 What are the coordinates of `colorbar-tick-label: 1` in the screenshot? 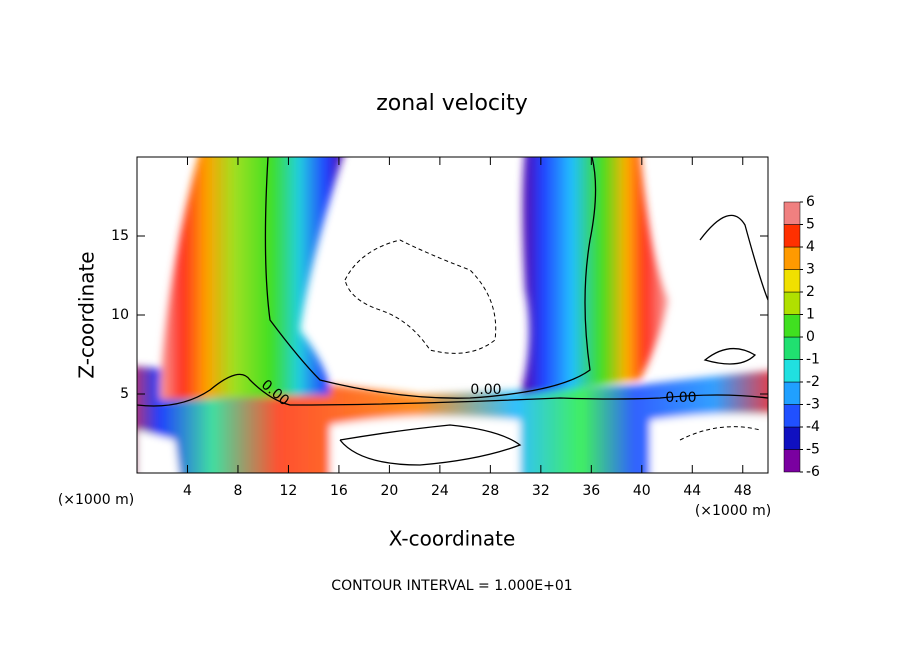 It's located at (810, 315).